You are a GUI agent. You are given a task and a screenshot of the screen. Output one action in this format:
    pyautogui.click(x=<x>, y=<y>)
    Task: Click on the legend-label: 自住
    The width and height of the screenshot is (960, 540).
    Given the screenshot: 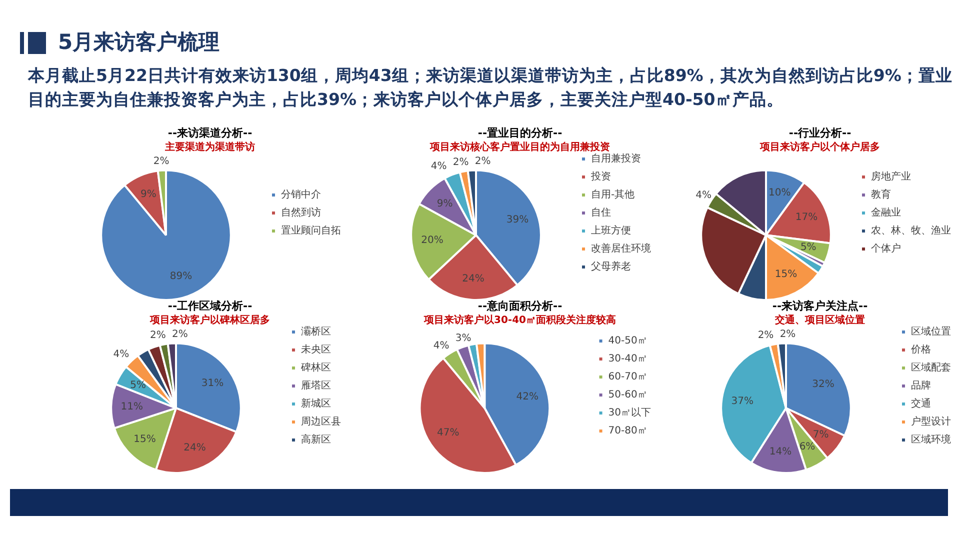 What is the action you would take?
    pyautogui.click(x=601, y=212)
    